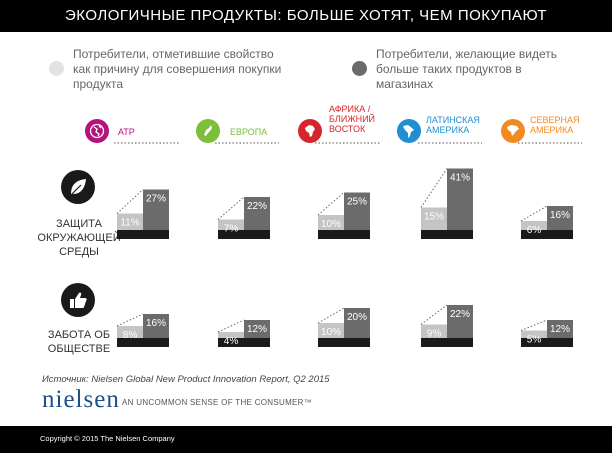 Image resolution: width=612 pixels, height=453 pixels. I want to click on data-label-want: 25%, so click(357, 202).